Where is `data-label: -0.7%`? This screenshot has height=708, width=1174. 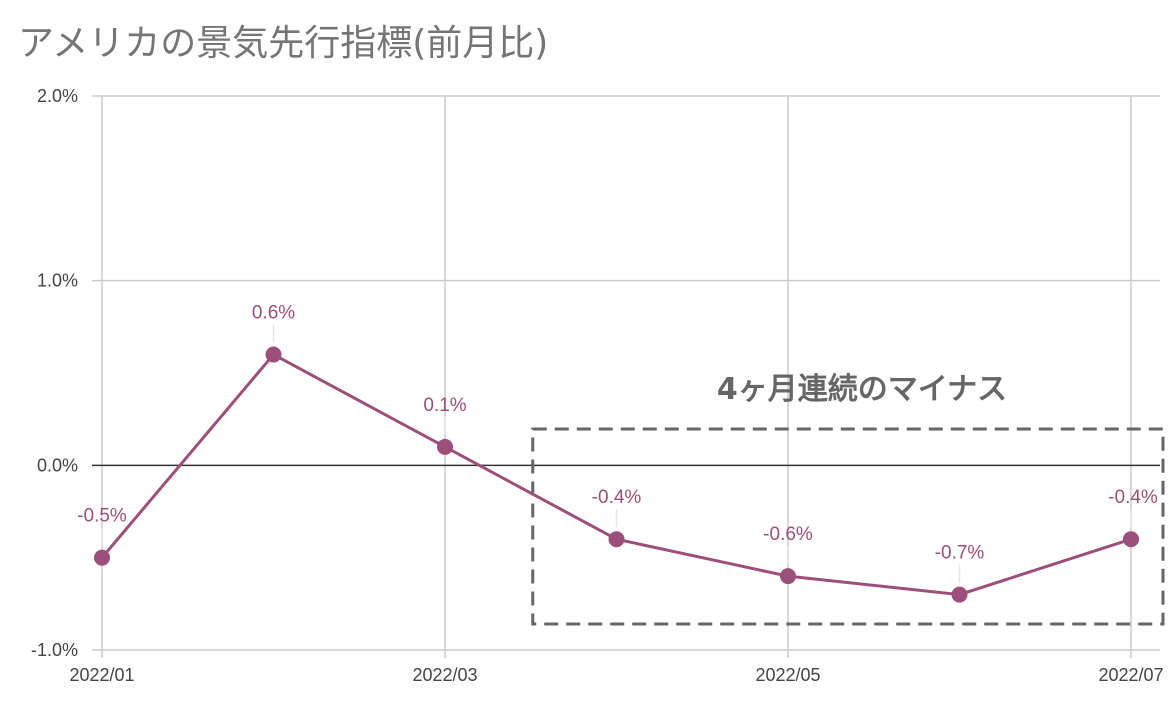
data-label: -0.7% is located at coordinates (960, 553).